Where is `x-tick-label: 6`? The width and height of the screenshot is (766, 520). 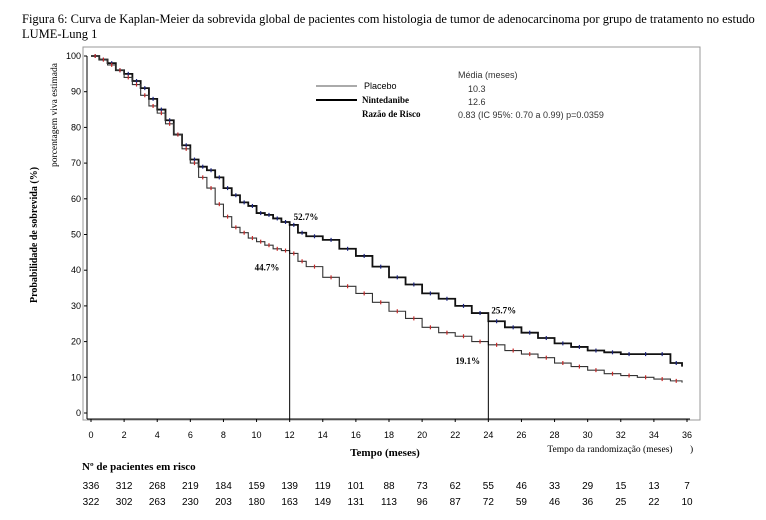
x-tick-label: 6 is located at coordinates (190, 435).